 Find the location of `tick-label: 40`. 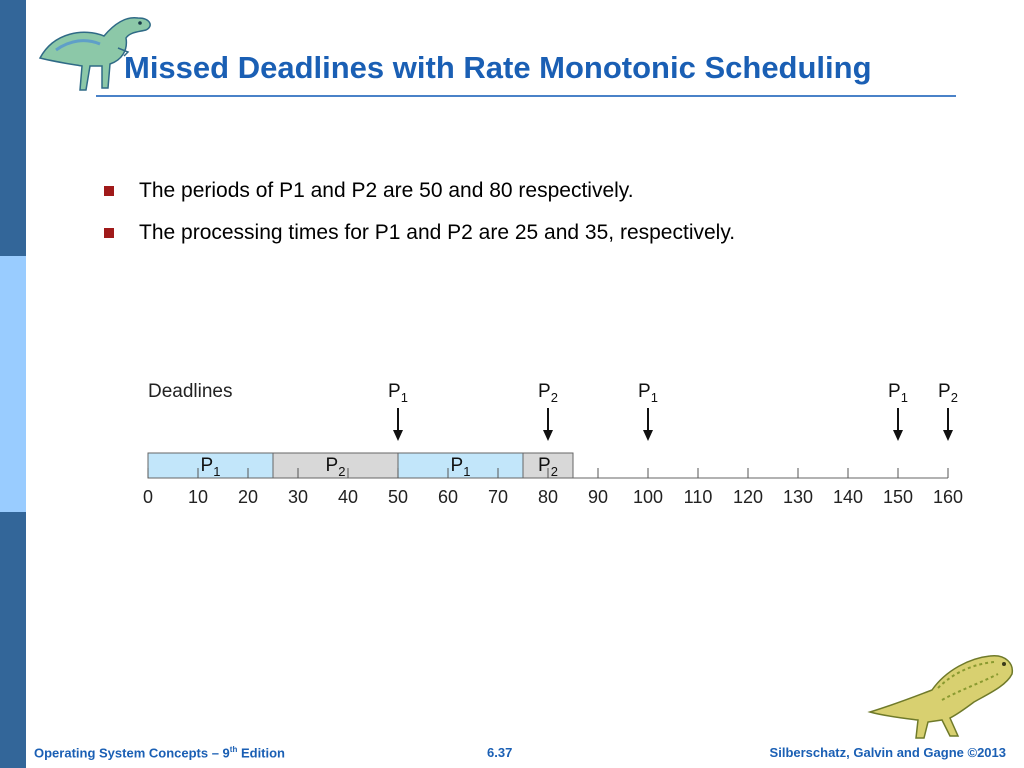

tick-label: 40 is located at coordinates (348, 497).